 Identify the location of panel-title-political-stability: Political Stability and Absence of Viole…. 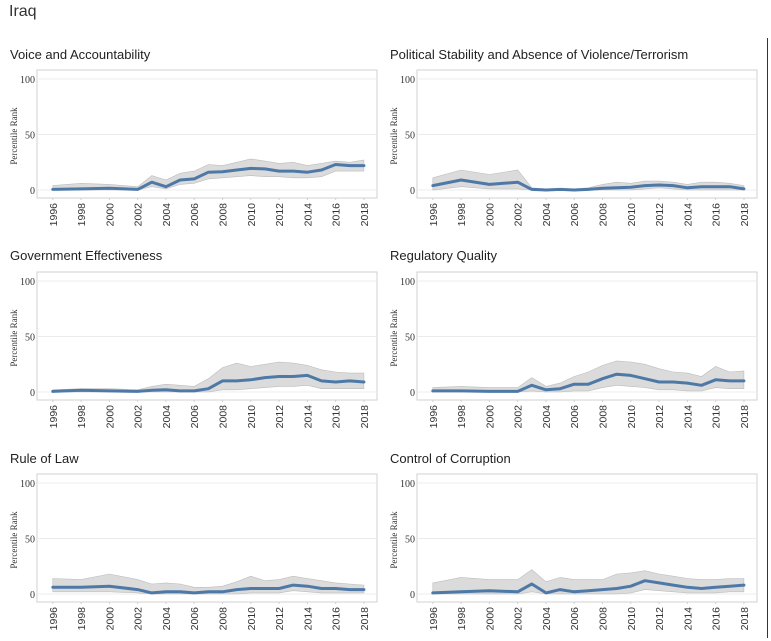
(539, 54).